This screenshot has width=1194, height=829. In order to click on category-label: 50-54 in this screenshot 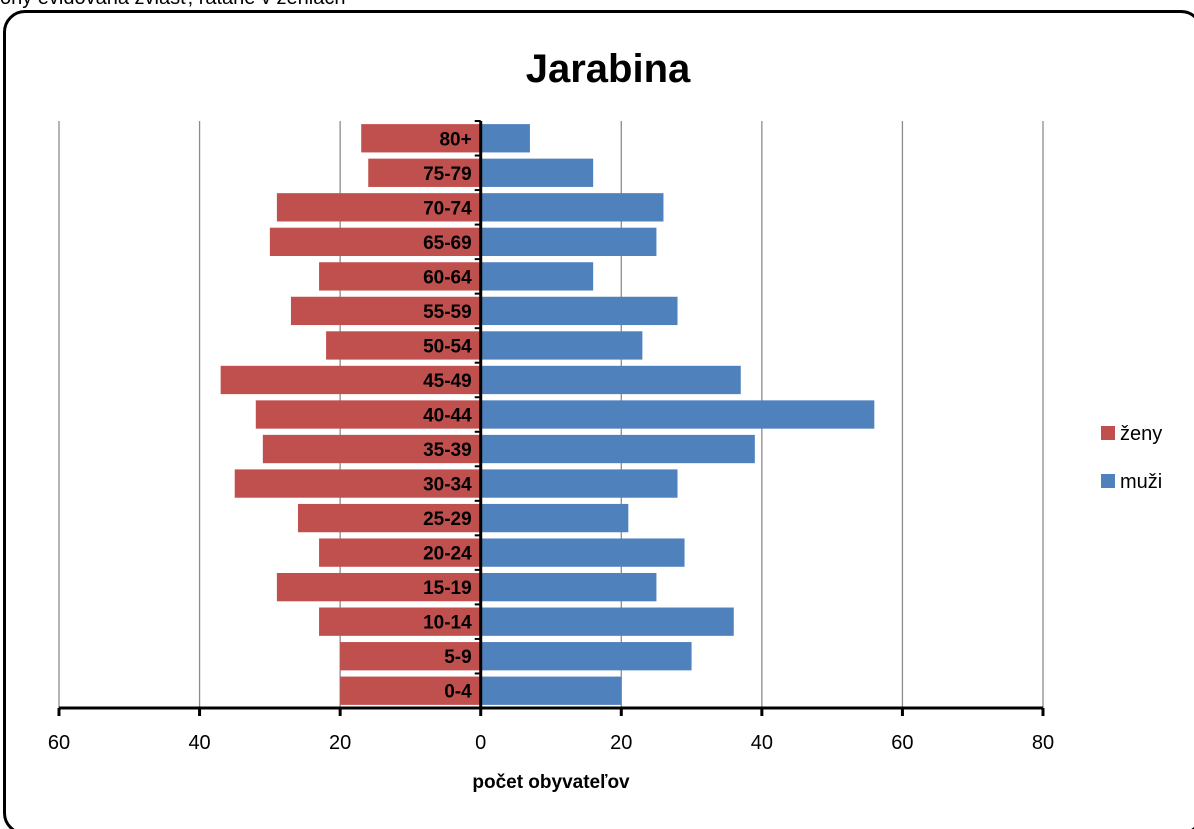, I will do `click(447, 346)`.